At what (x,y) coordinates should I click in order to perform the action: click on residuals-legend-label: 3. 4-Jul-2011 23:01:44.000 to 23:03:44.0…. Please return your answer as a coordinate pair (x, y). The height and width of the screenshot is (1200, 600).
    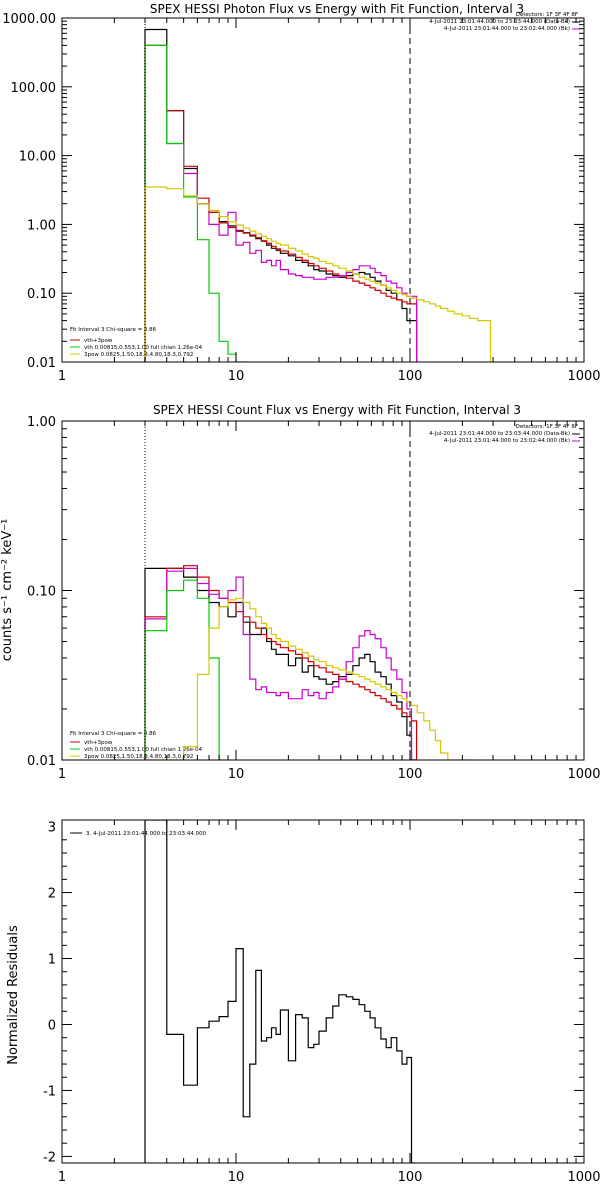
    Looking at the image, I should click on (146, 834).